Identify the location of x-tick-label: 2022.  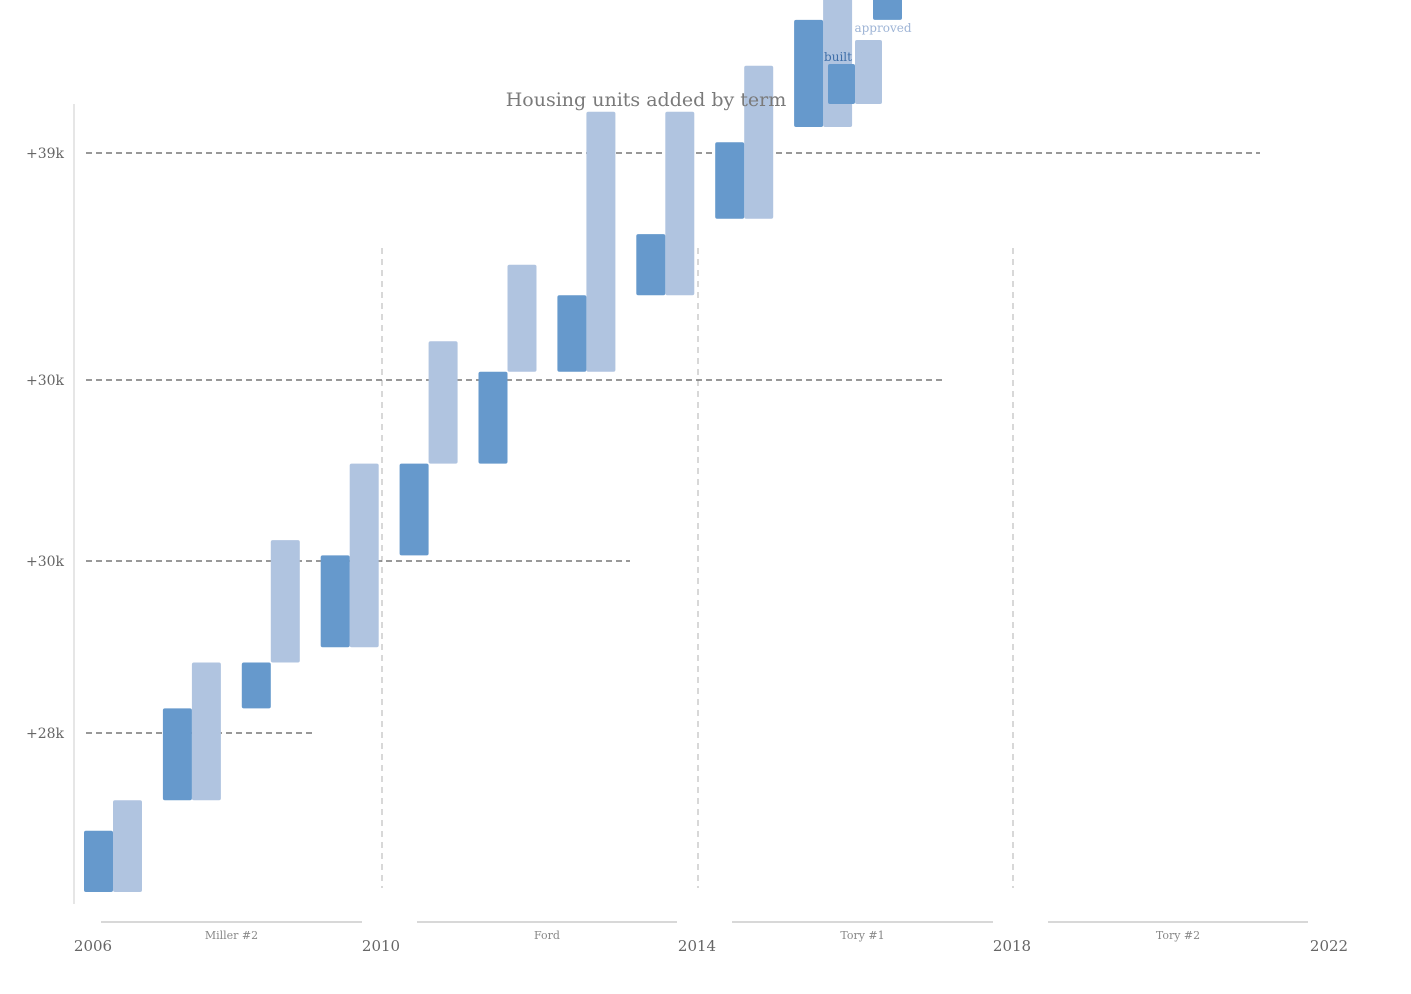
(1329, 946).